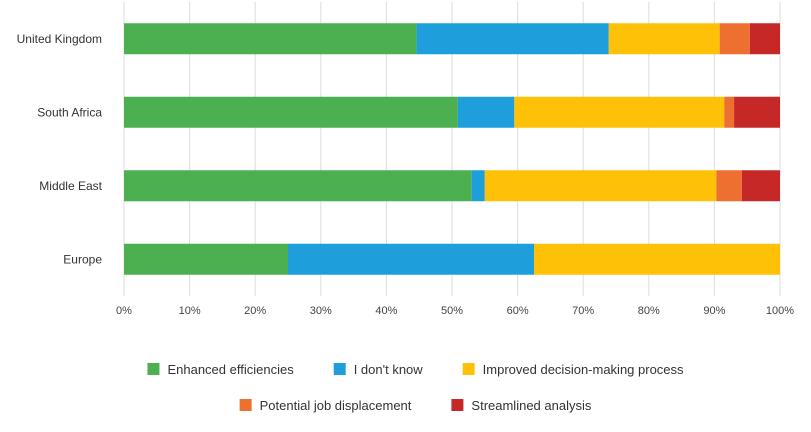 The image size is (811, 432). What do you see at coordinates (336, 405) in the screenshot?
I see `legend-label-potential-job-displacement: Potential job displacement` at bounding box center [336, 405].